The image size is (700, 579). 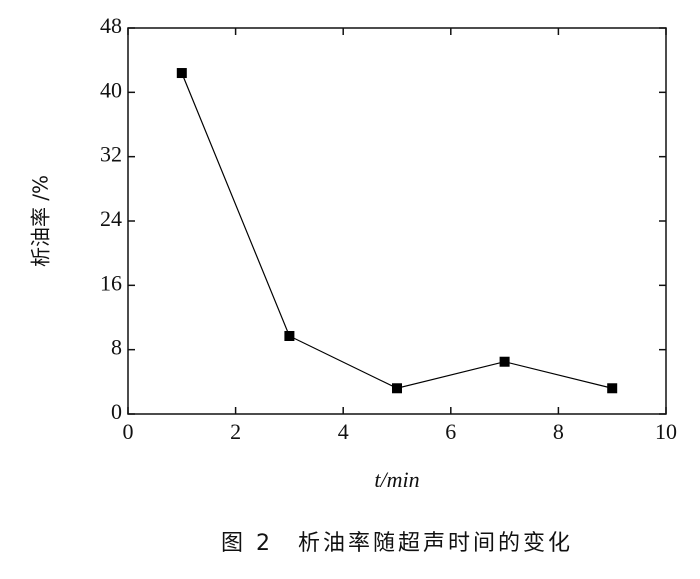 What do you see at coordinates (111, 89) in the screenshot?
I see `y-tick-label: 40` at bounding box center [111, 89].